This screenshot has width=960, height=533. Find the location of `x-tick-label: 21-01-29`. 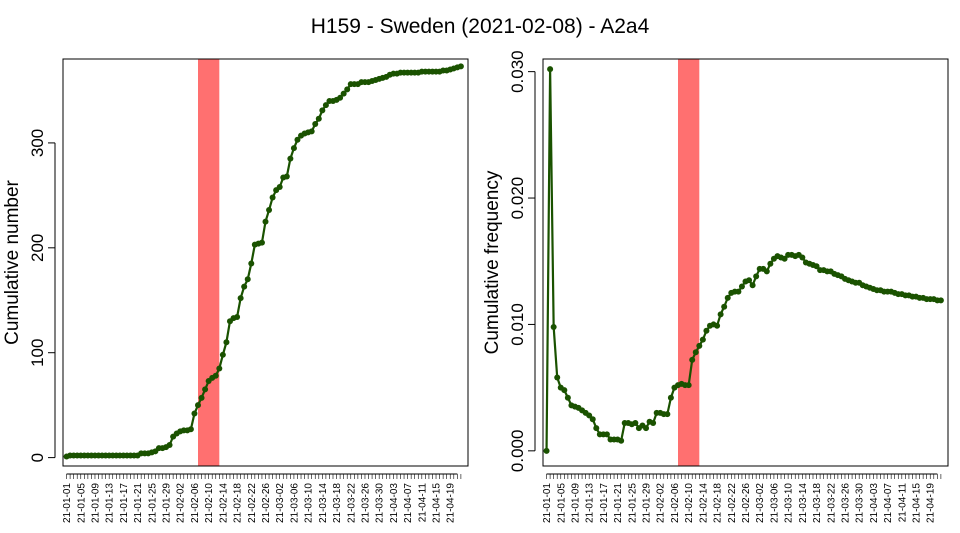

x-tick-label: 21-01-29 is located at coordinates (647, 503).